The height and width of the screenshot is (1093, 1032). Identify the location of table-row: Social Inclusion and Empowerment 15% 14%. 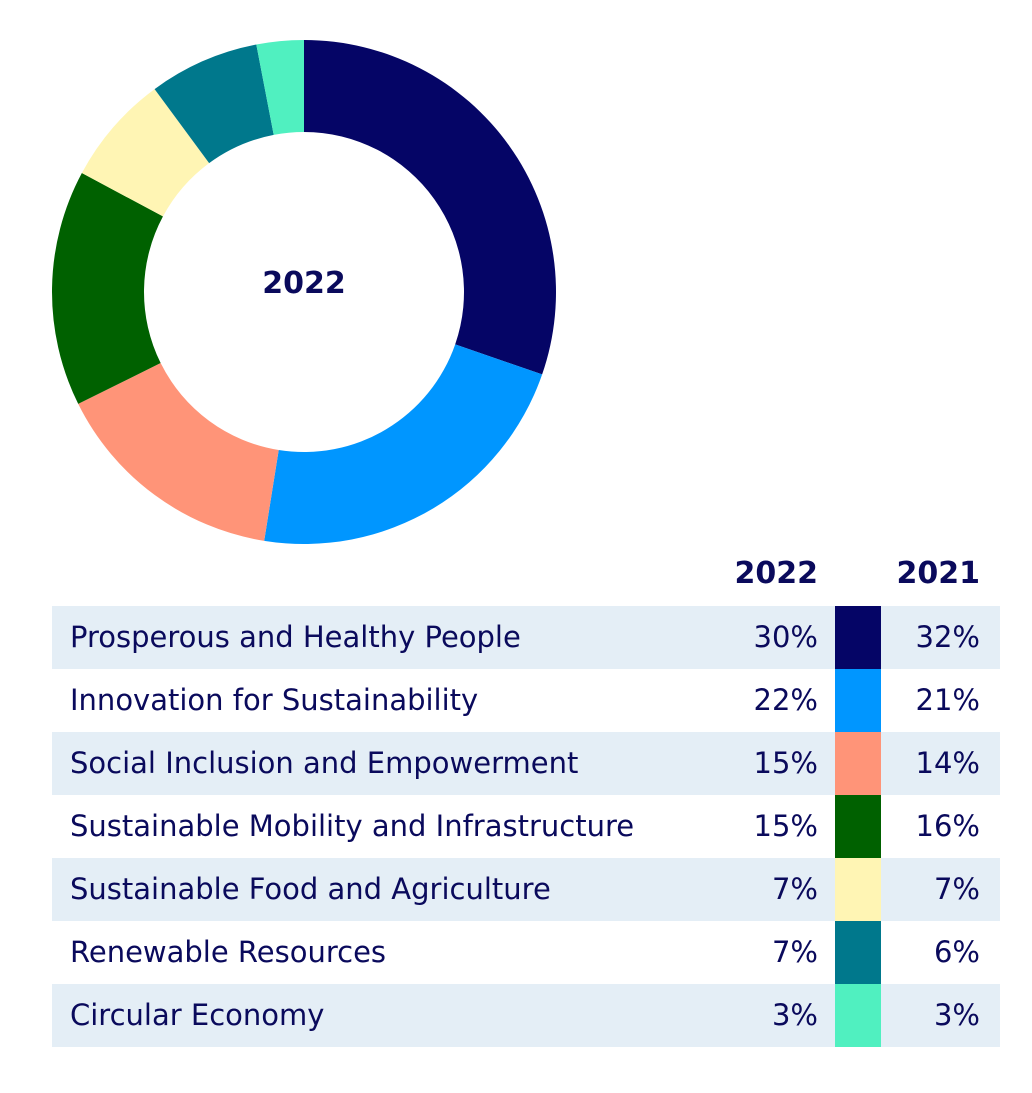
(526, 763).